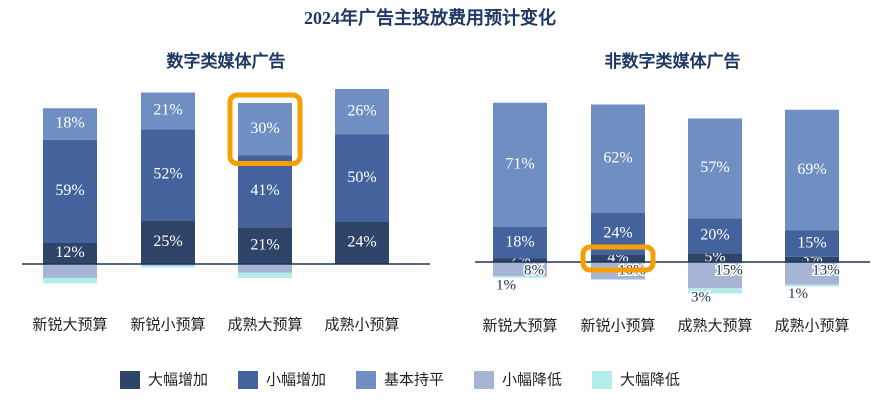  I want to click on value-label: 41%, so click(264, 190).